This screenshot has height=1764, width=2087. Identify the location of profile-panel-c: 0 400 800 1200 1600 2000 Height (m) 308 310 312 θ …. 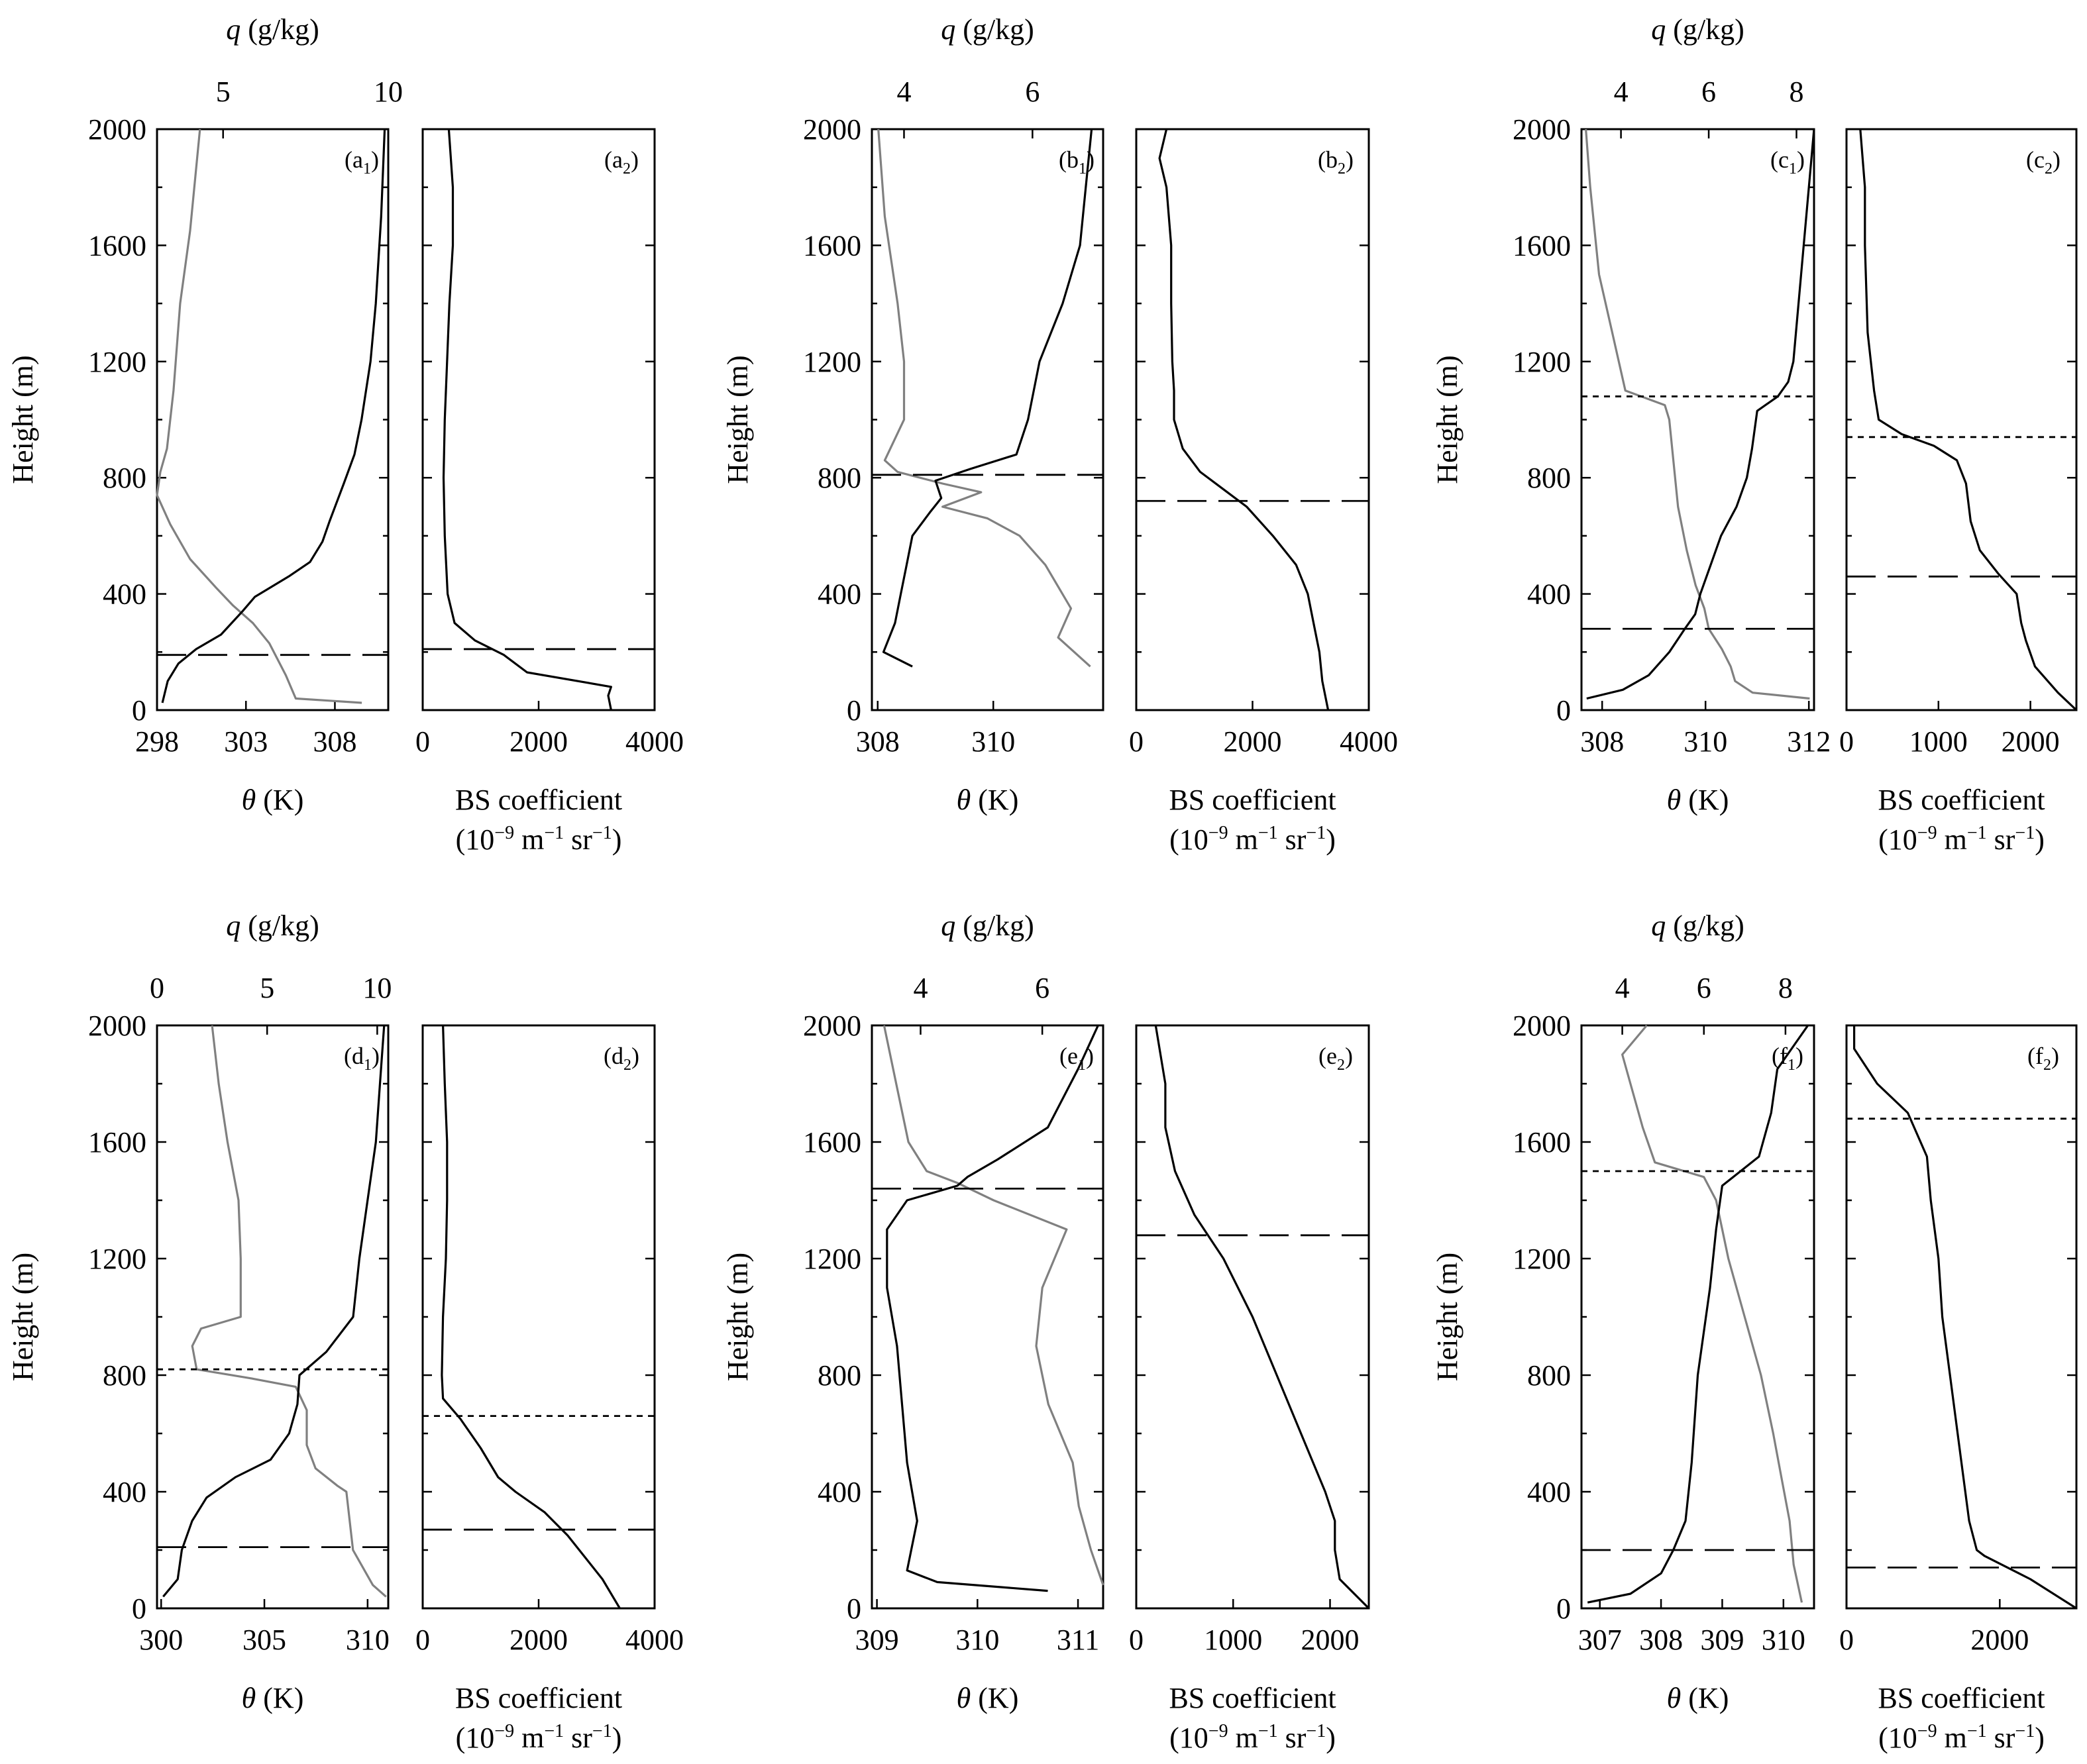
(1631, 414).